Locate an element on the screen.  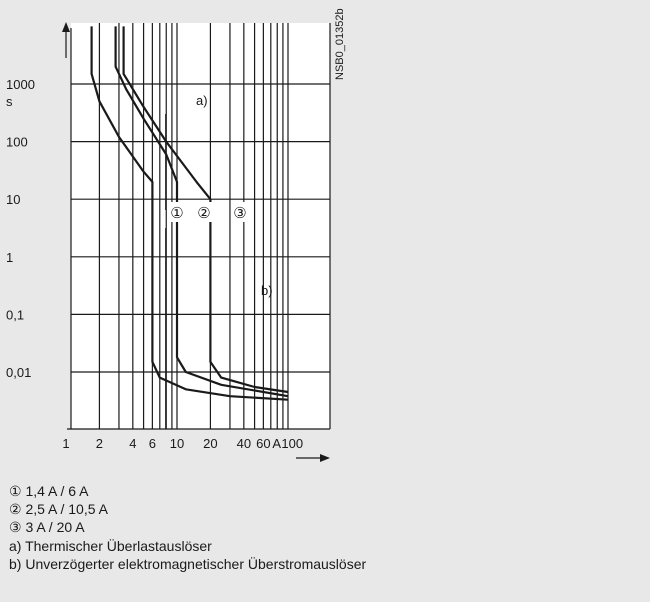
region-label-b: b) is located at coordinates (267, 290).